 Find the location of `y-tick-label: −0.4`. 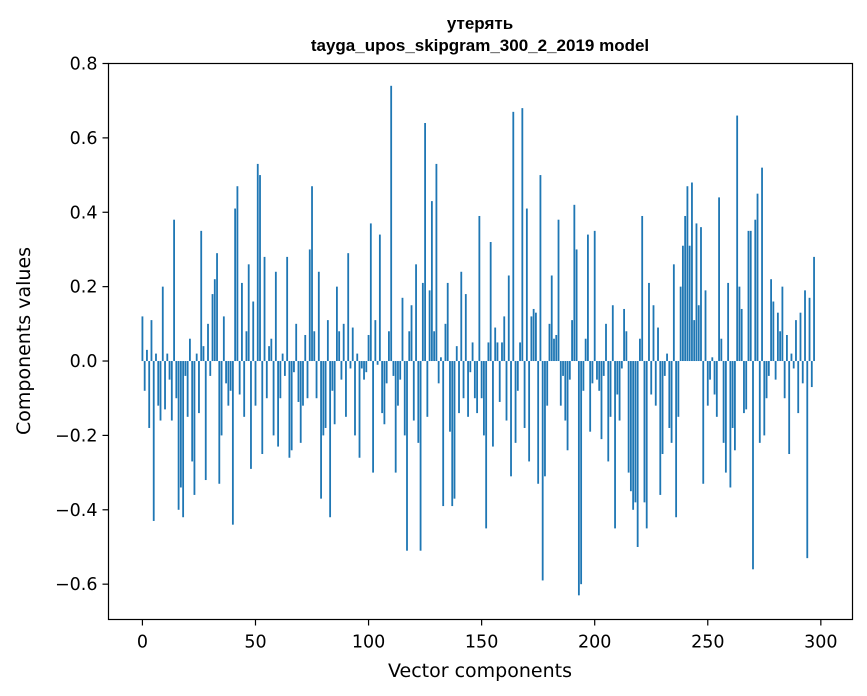

y-tick-label: −0.4 is located at coordinates (76, 511).